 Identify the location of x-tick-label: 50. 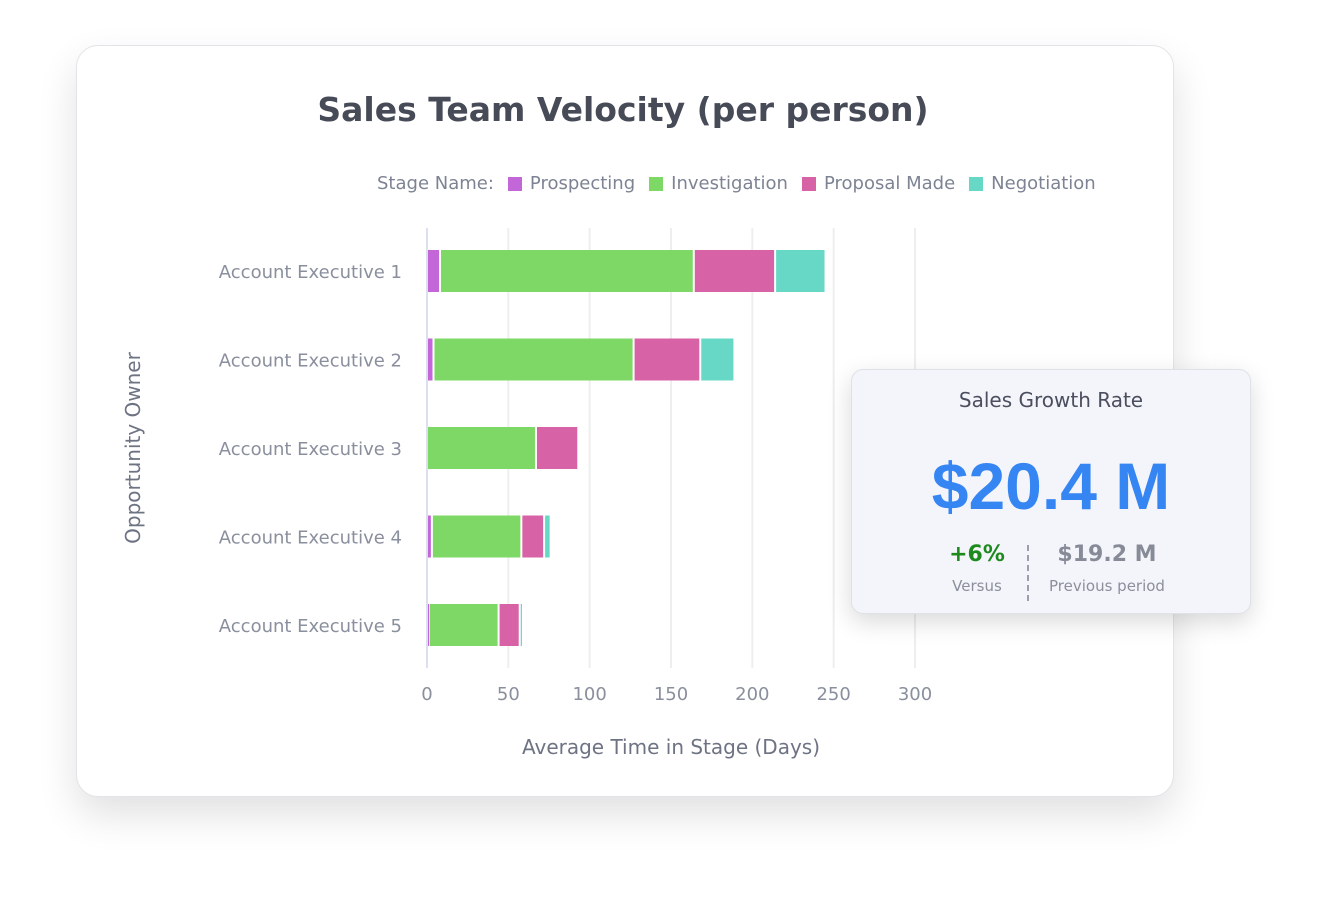
(508, 694).